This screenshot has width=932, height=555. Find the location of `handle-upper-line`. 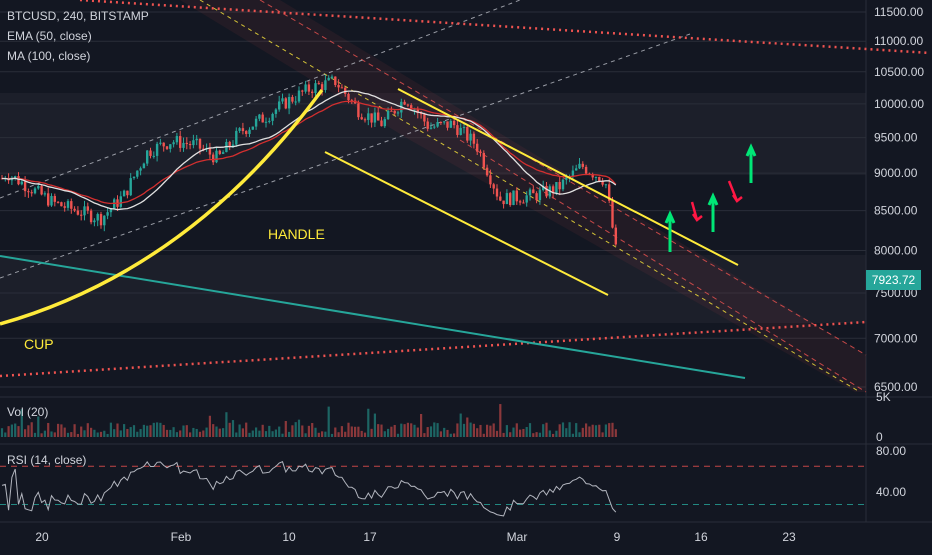

handle-upper-line is located at coordinates (568, 177).